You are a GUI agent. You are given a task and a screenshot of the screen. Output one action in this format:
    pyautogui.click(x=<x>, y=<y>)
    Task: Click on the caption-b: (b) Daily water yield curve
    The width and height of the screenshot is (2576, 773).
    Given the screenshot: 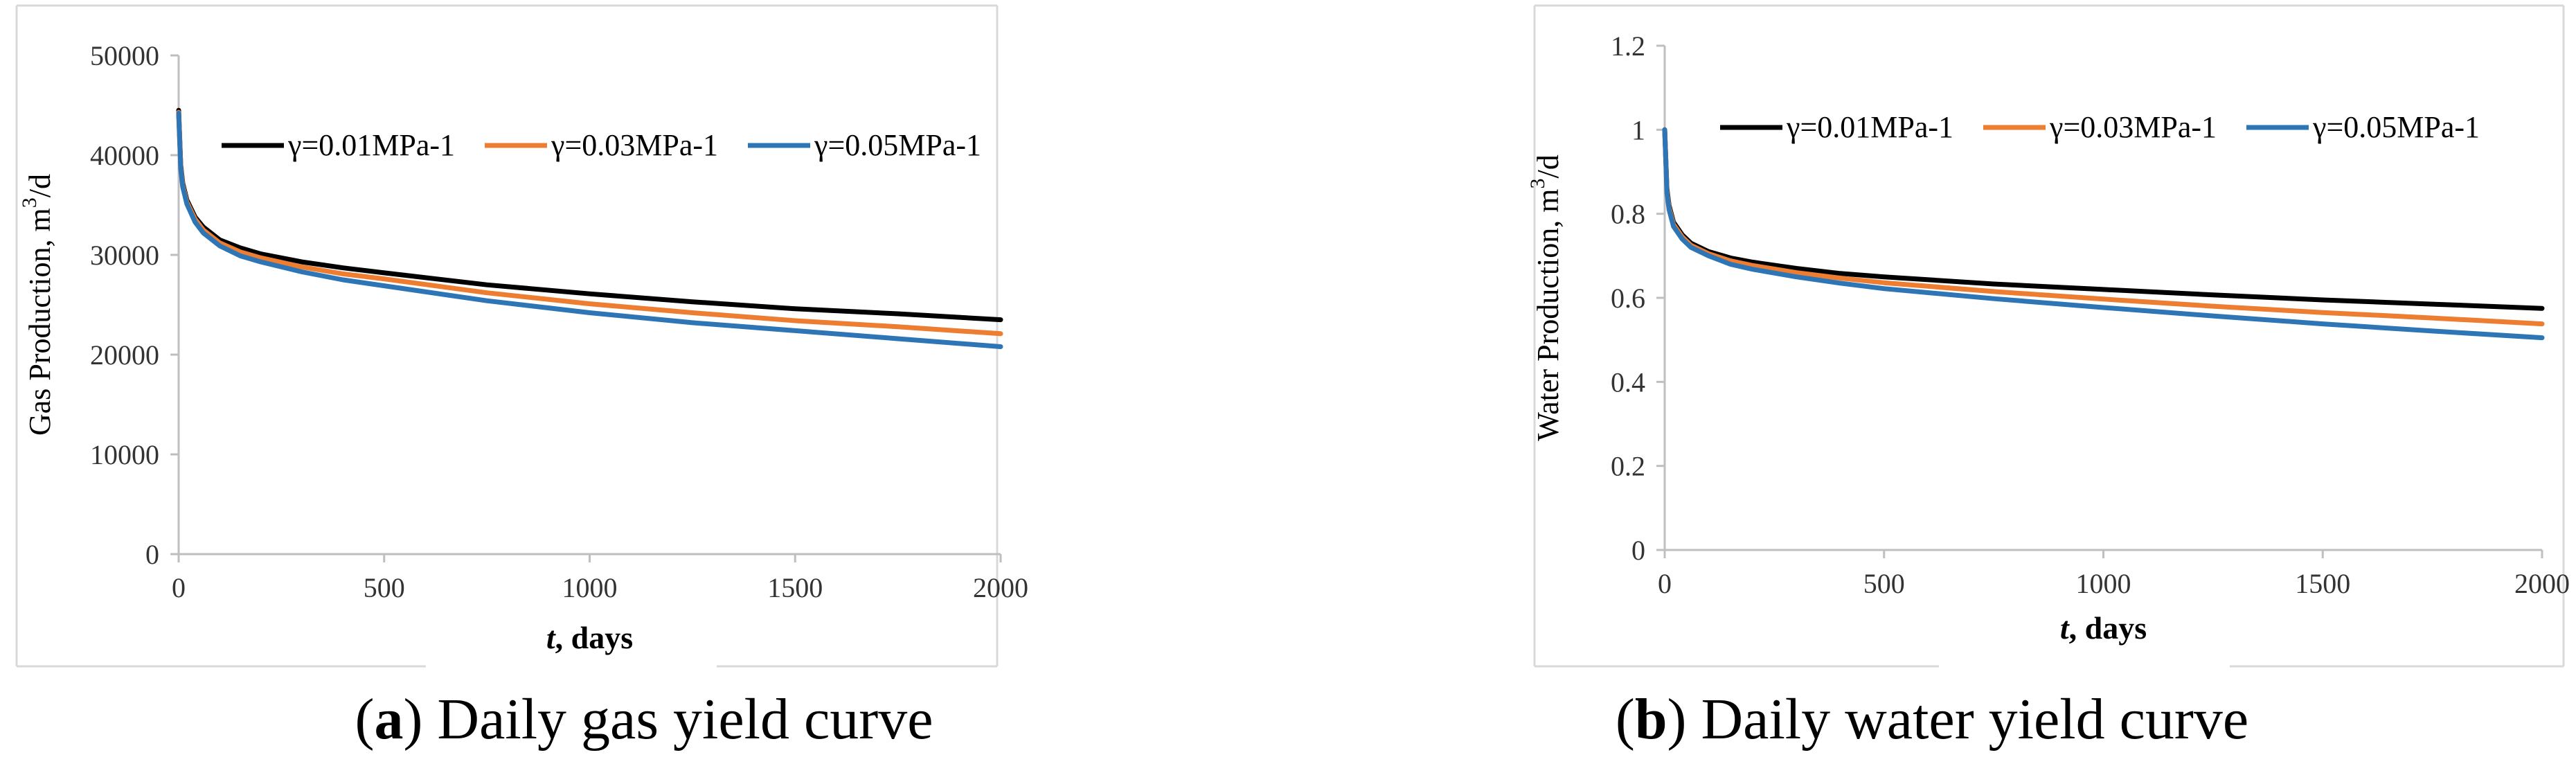 What is the action you would take?
    pyautogui.click(x=1932, y=719)
    